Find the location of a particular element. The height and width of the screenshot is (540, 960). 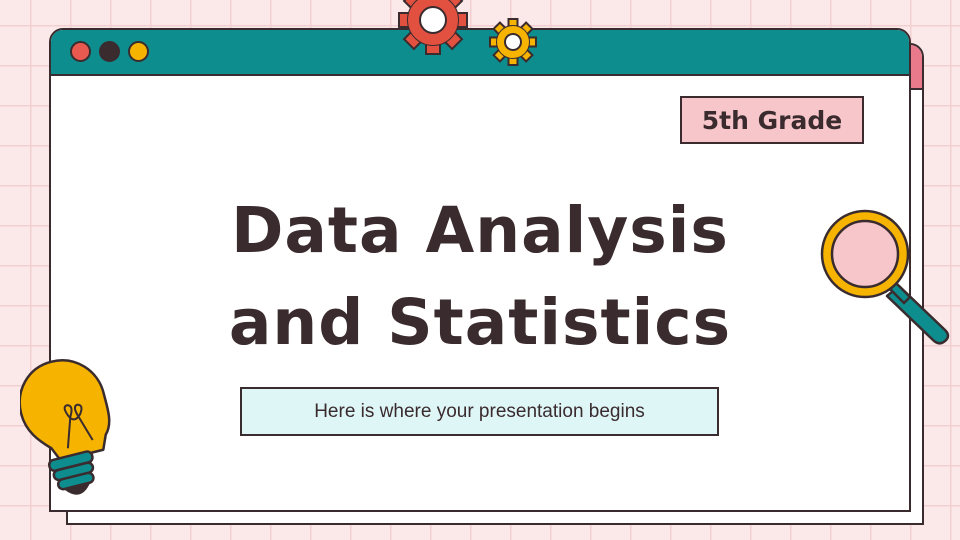

magnifying-glass-icon is located at coordinates (885, 277).